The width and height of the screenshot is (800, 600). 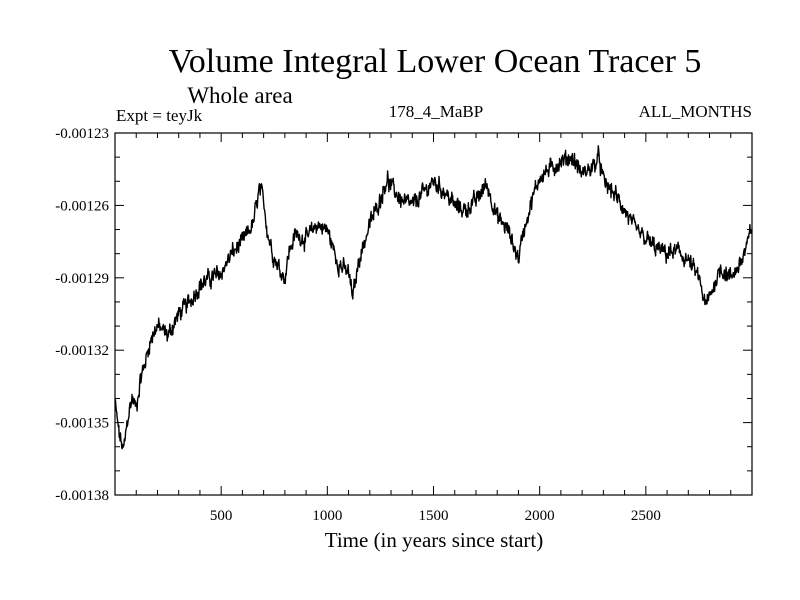 What do you see at coordinates (82, 134) in the screenshot?
I see `y-tick-label: -0.00123` at bounding box center [82, 134].